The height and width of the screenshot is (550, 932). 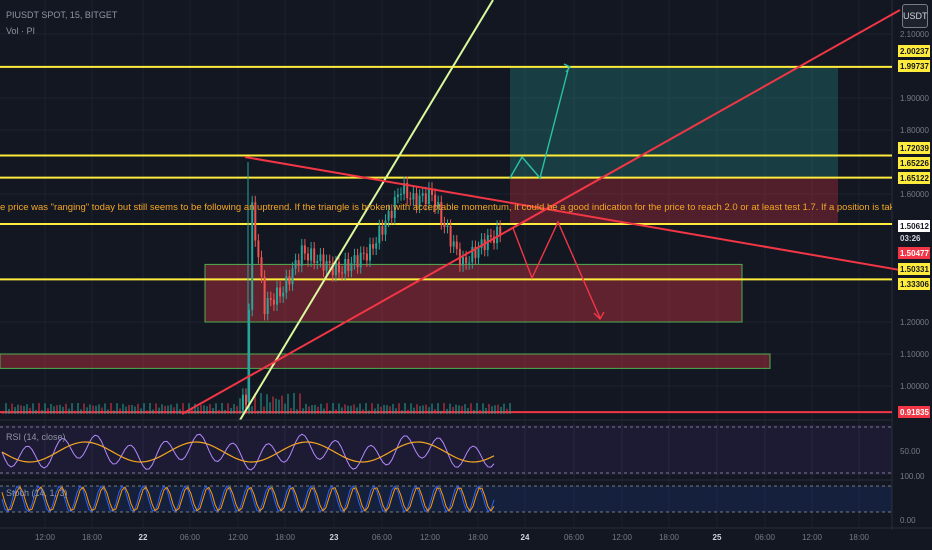 I want to click on price-tick-label: 2.10000, so click(x=914, y=34).